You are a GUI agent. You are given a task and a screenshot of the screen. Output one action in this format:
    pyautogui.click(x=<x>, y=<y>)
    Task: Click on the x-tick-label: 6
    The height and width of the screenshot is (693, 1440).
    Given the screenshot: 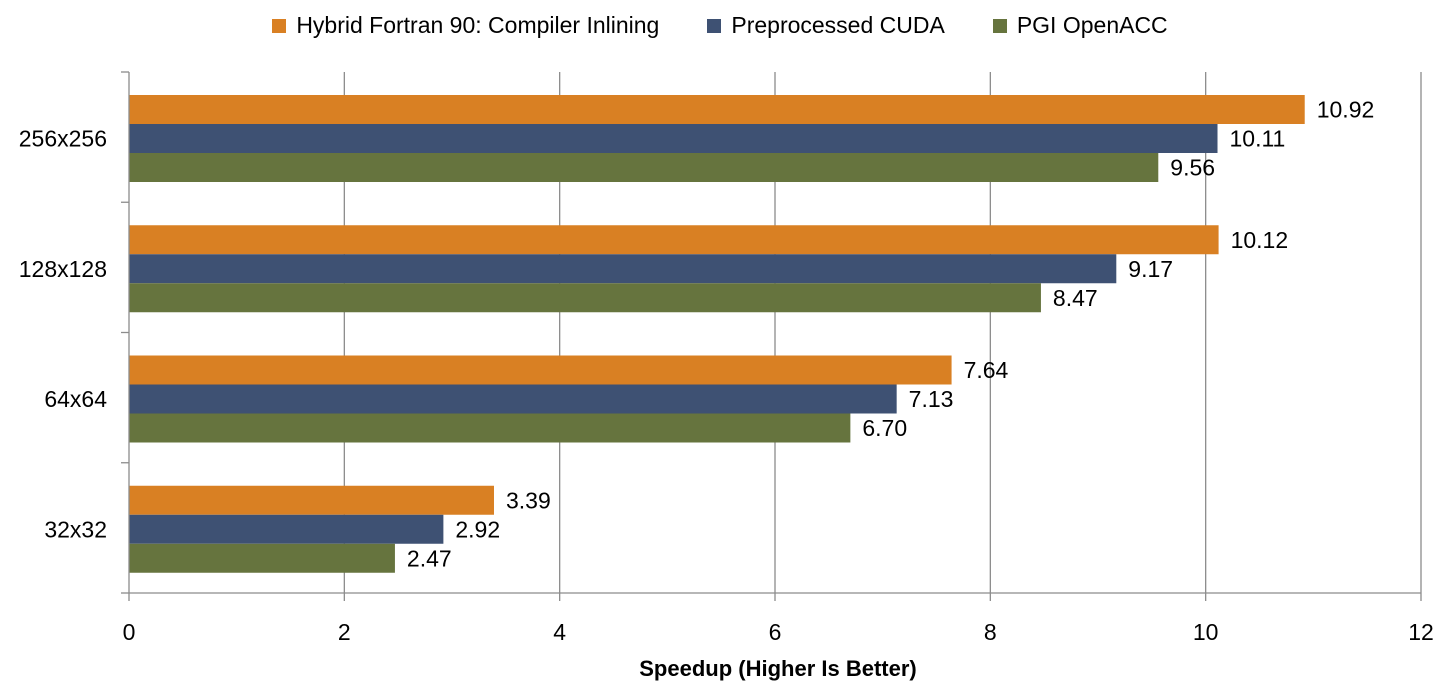 What is the action you would take?
    pyautogui.click(x=775, y=632)
    